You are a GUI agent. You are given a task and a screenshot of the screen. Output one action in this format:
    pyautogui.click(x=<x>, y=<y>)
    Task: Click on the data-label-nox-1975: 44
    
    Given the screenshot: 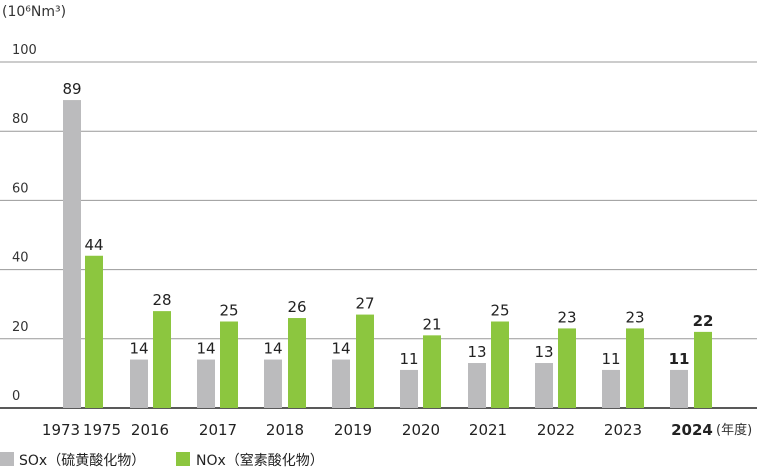 What is the action you would take?
    pyautogui.click(x=93, y=245)
    